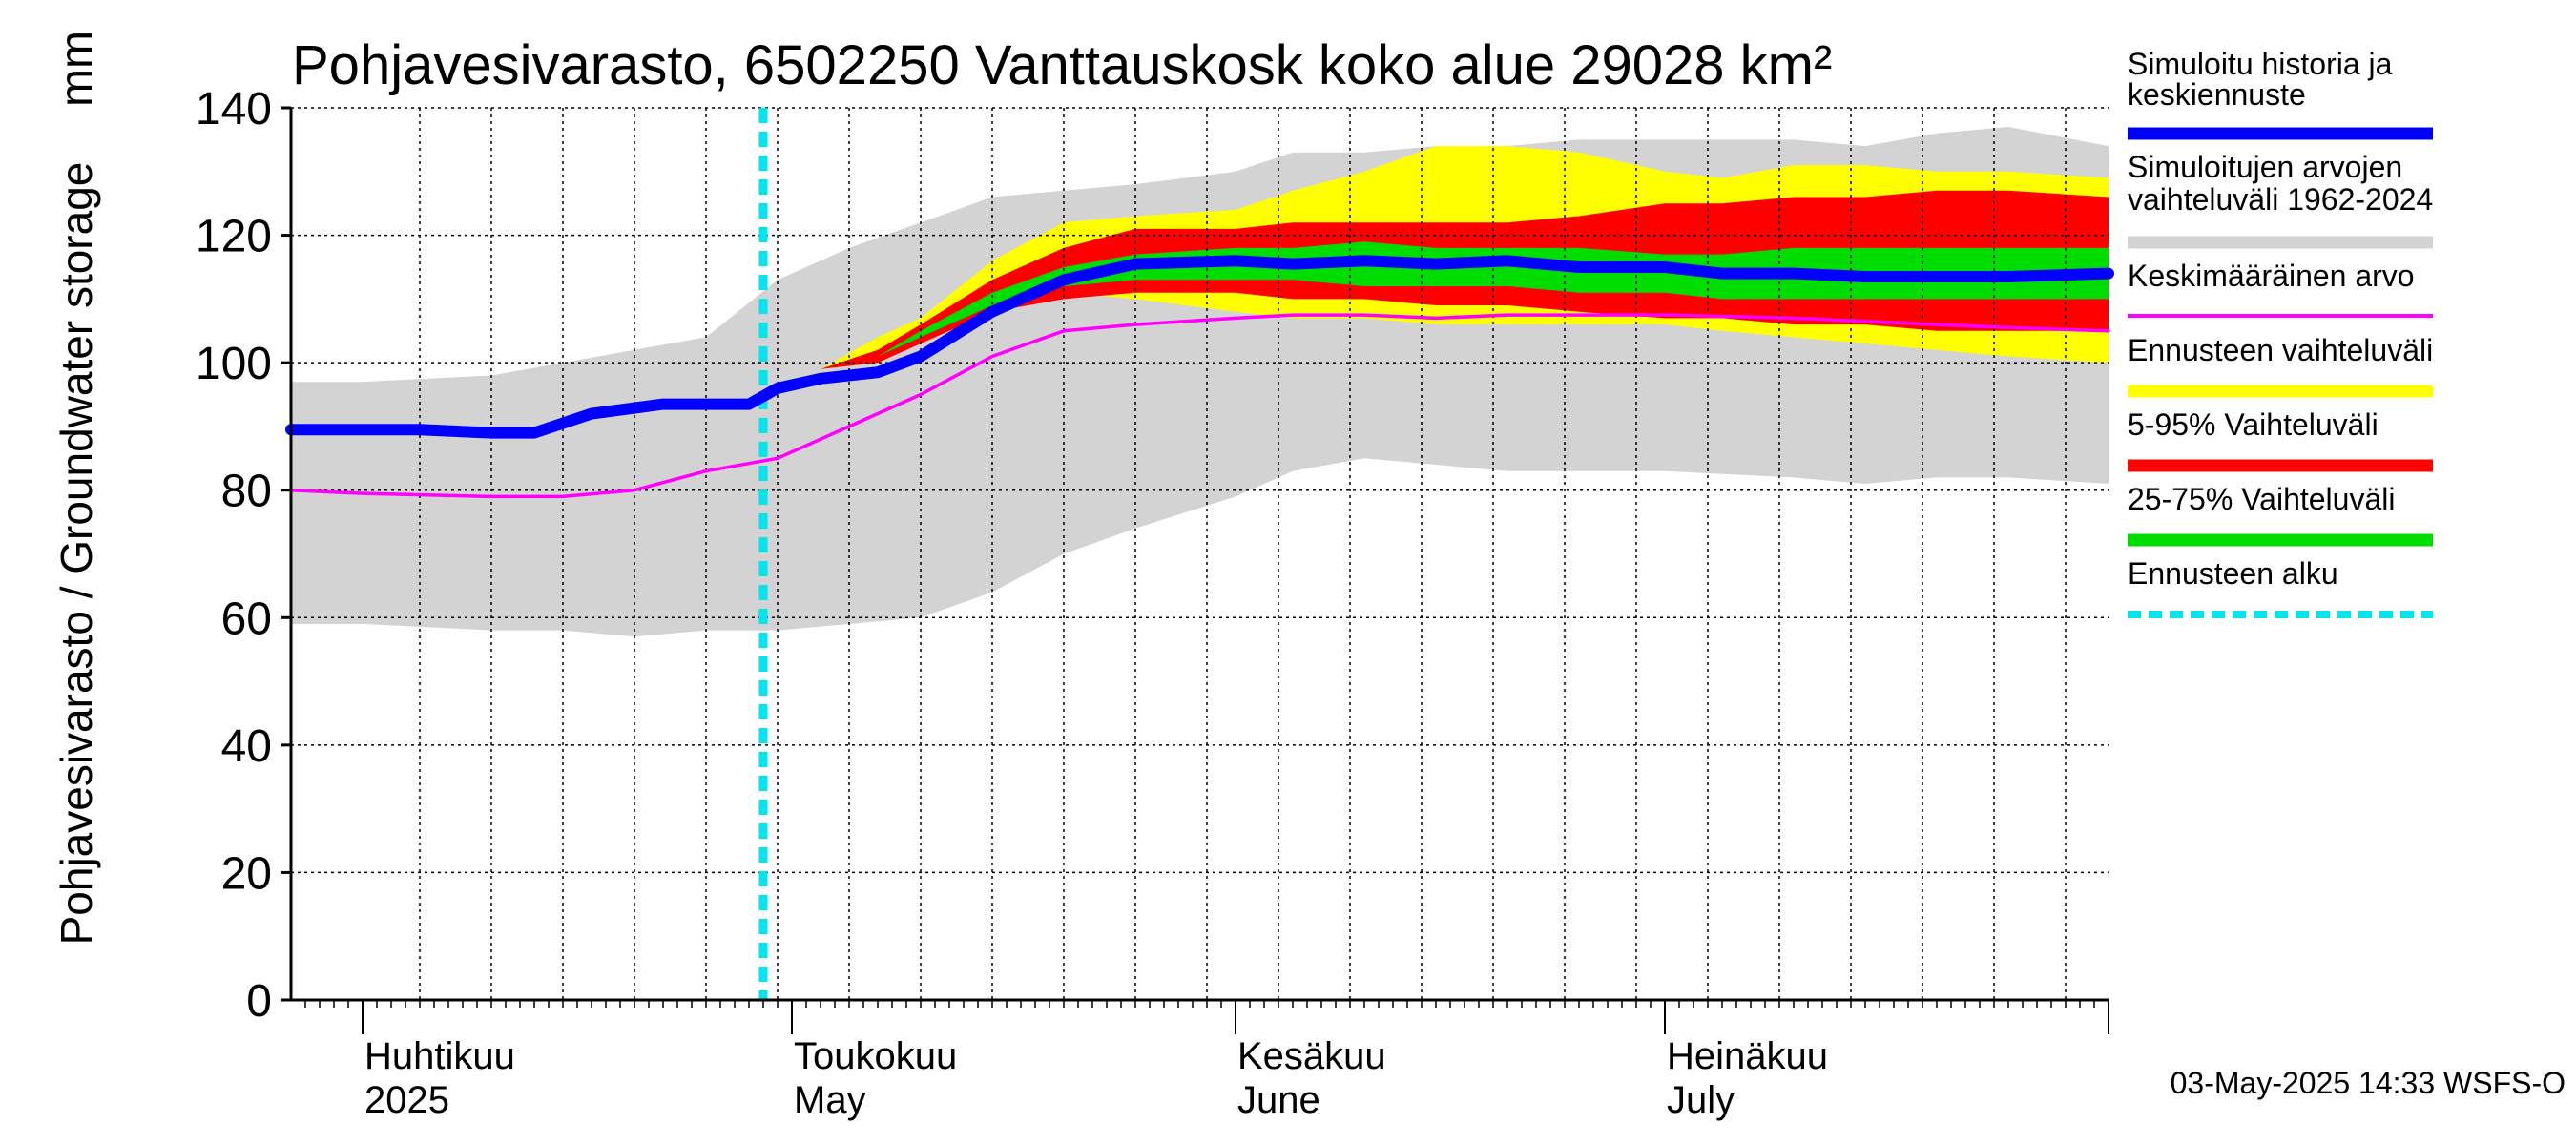 This screenshot has height=1145, width=2576. I want to click on legend-label: 25-75% Vaihteluväli, so click(2261, 499).